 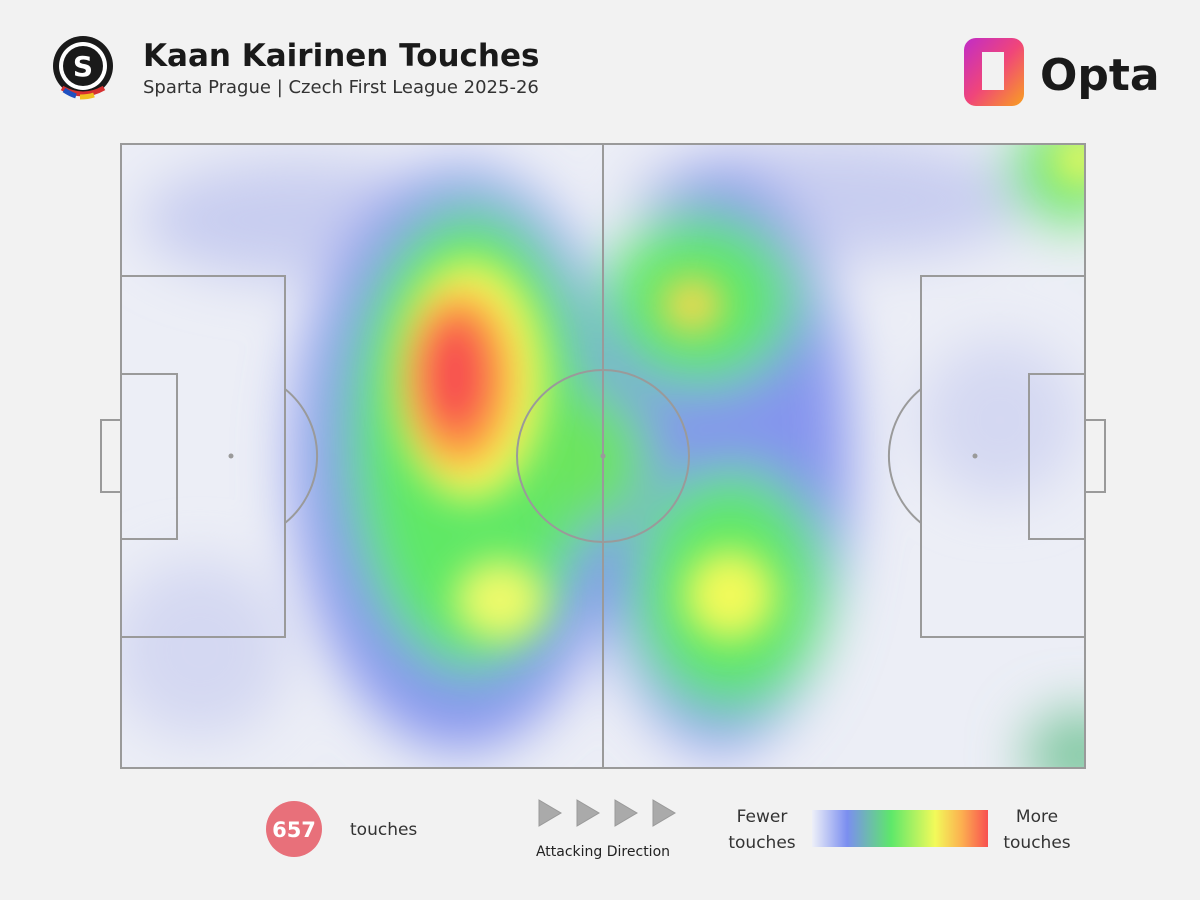 I want to click on legend-high-text: More, so click(x=1037, y=817).